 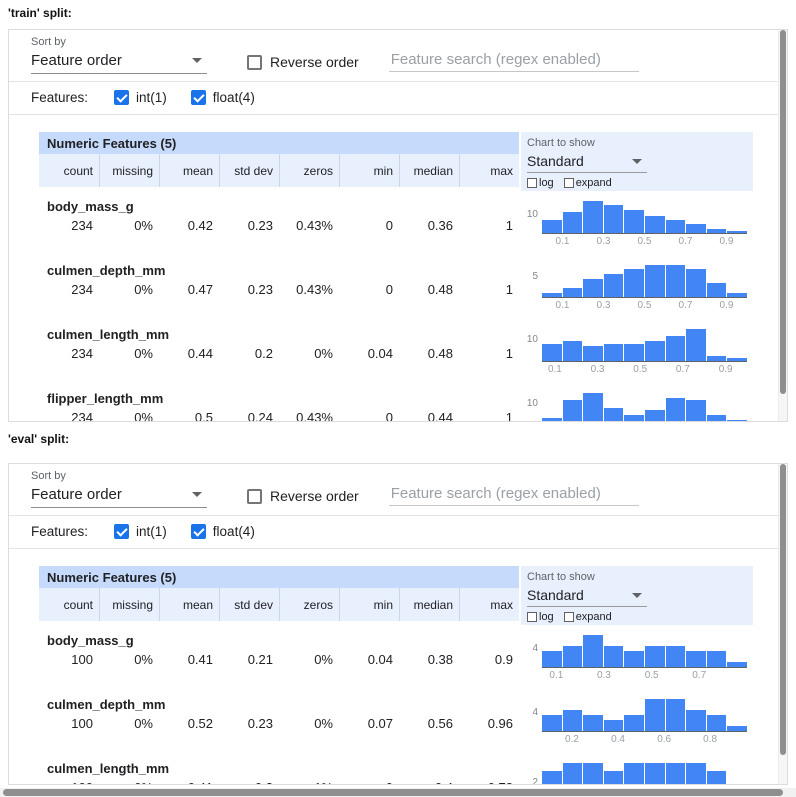 I want to click on chart-to-show-panel: Chart to show Standard log expand, so click(x=637, y=595).